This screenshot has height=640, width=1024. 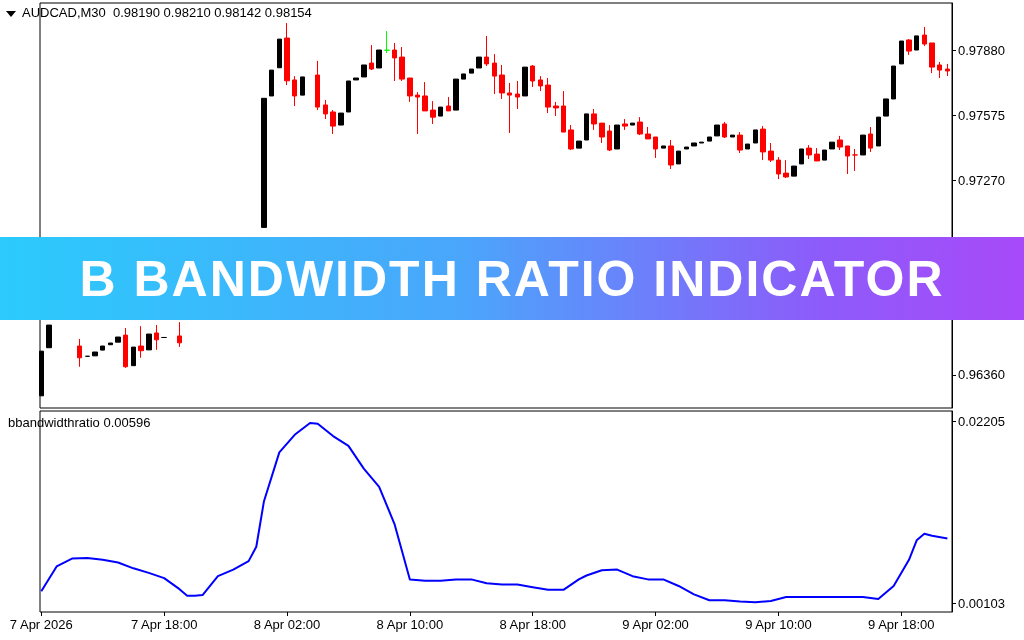 I want to click on x-tick-label: 8 Apr 02:00, so click(x=287, y=624).